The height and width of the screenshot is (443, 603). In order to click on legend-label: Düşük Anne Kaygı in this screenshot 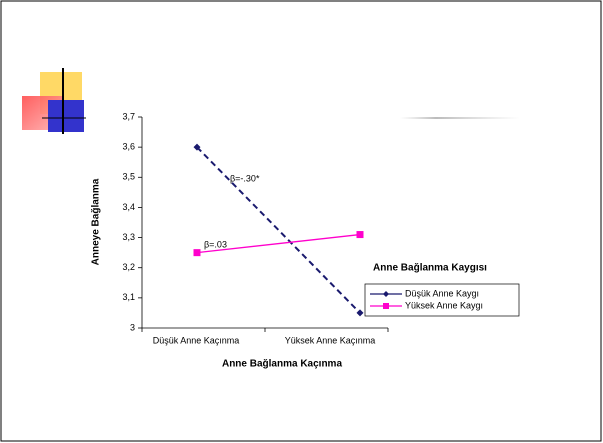, I will do `click(442, 293)`.